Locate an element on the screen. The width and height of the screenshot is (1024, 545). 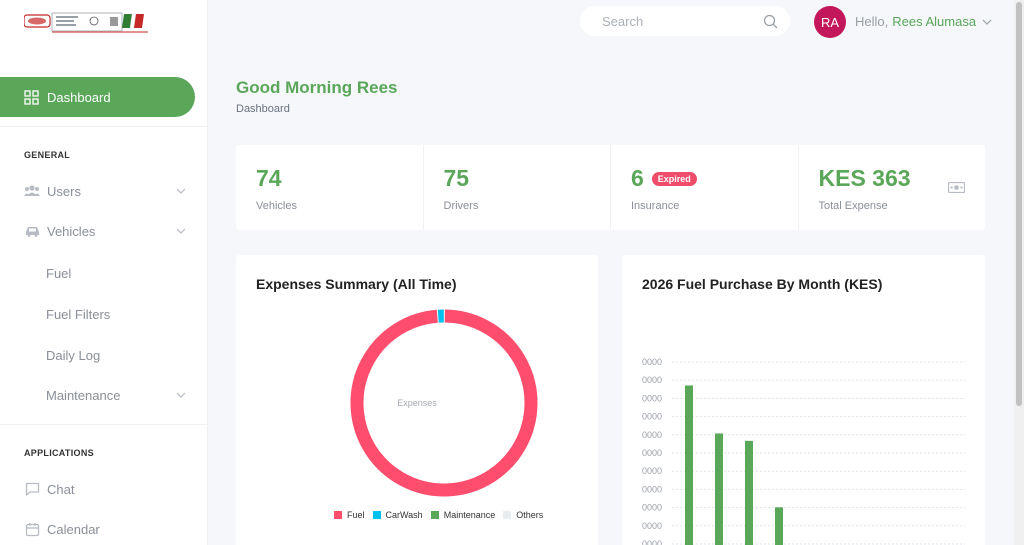
legend-label: Maintenance is located at coordinates (469, 515).